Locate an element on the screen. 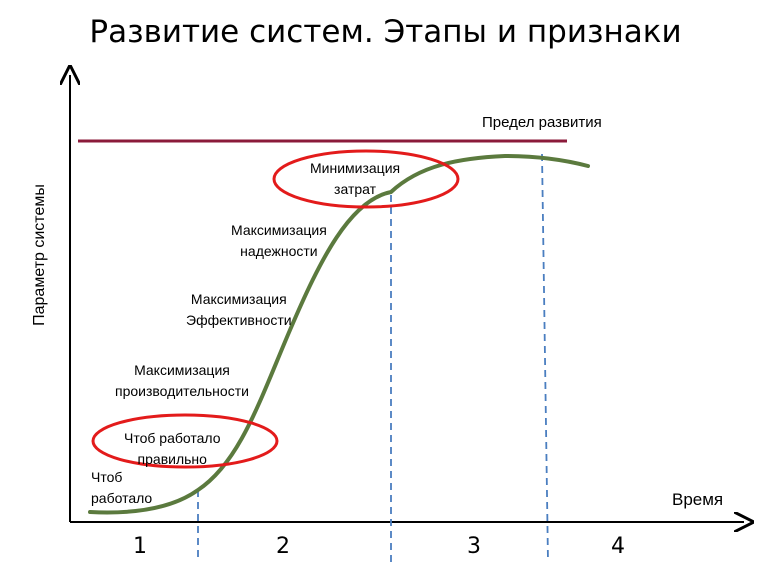  label-max-productivity: Максимизация производительности is located at coordinates (182, 380).